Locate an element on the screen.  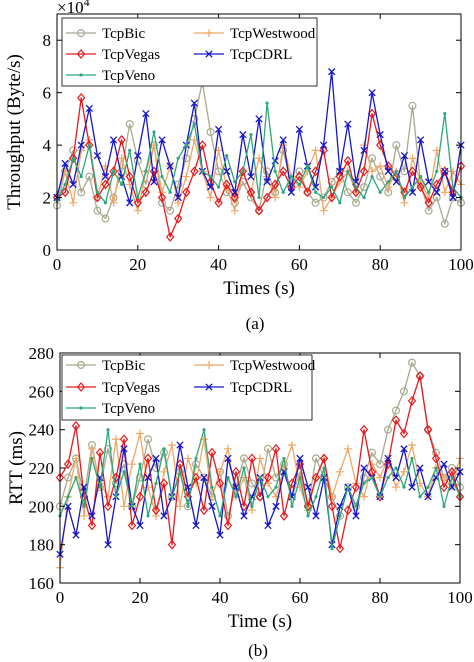
x-tick-label: 60 is located at coordinates (300, 597).